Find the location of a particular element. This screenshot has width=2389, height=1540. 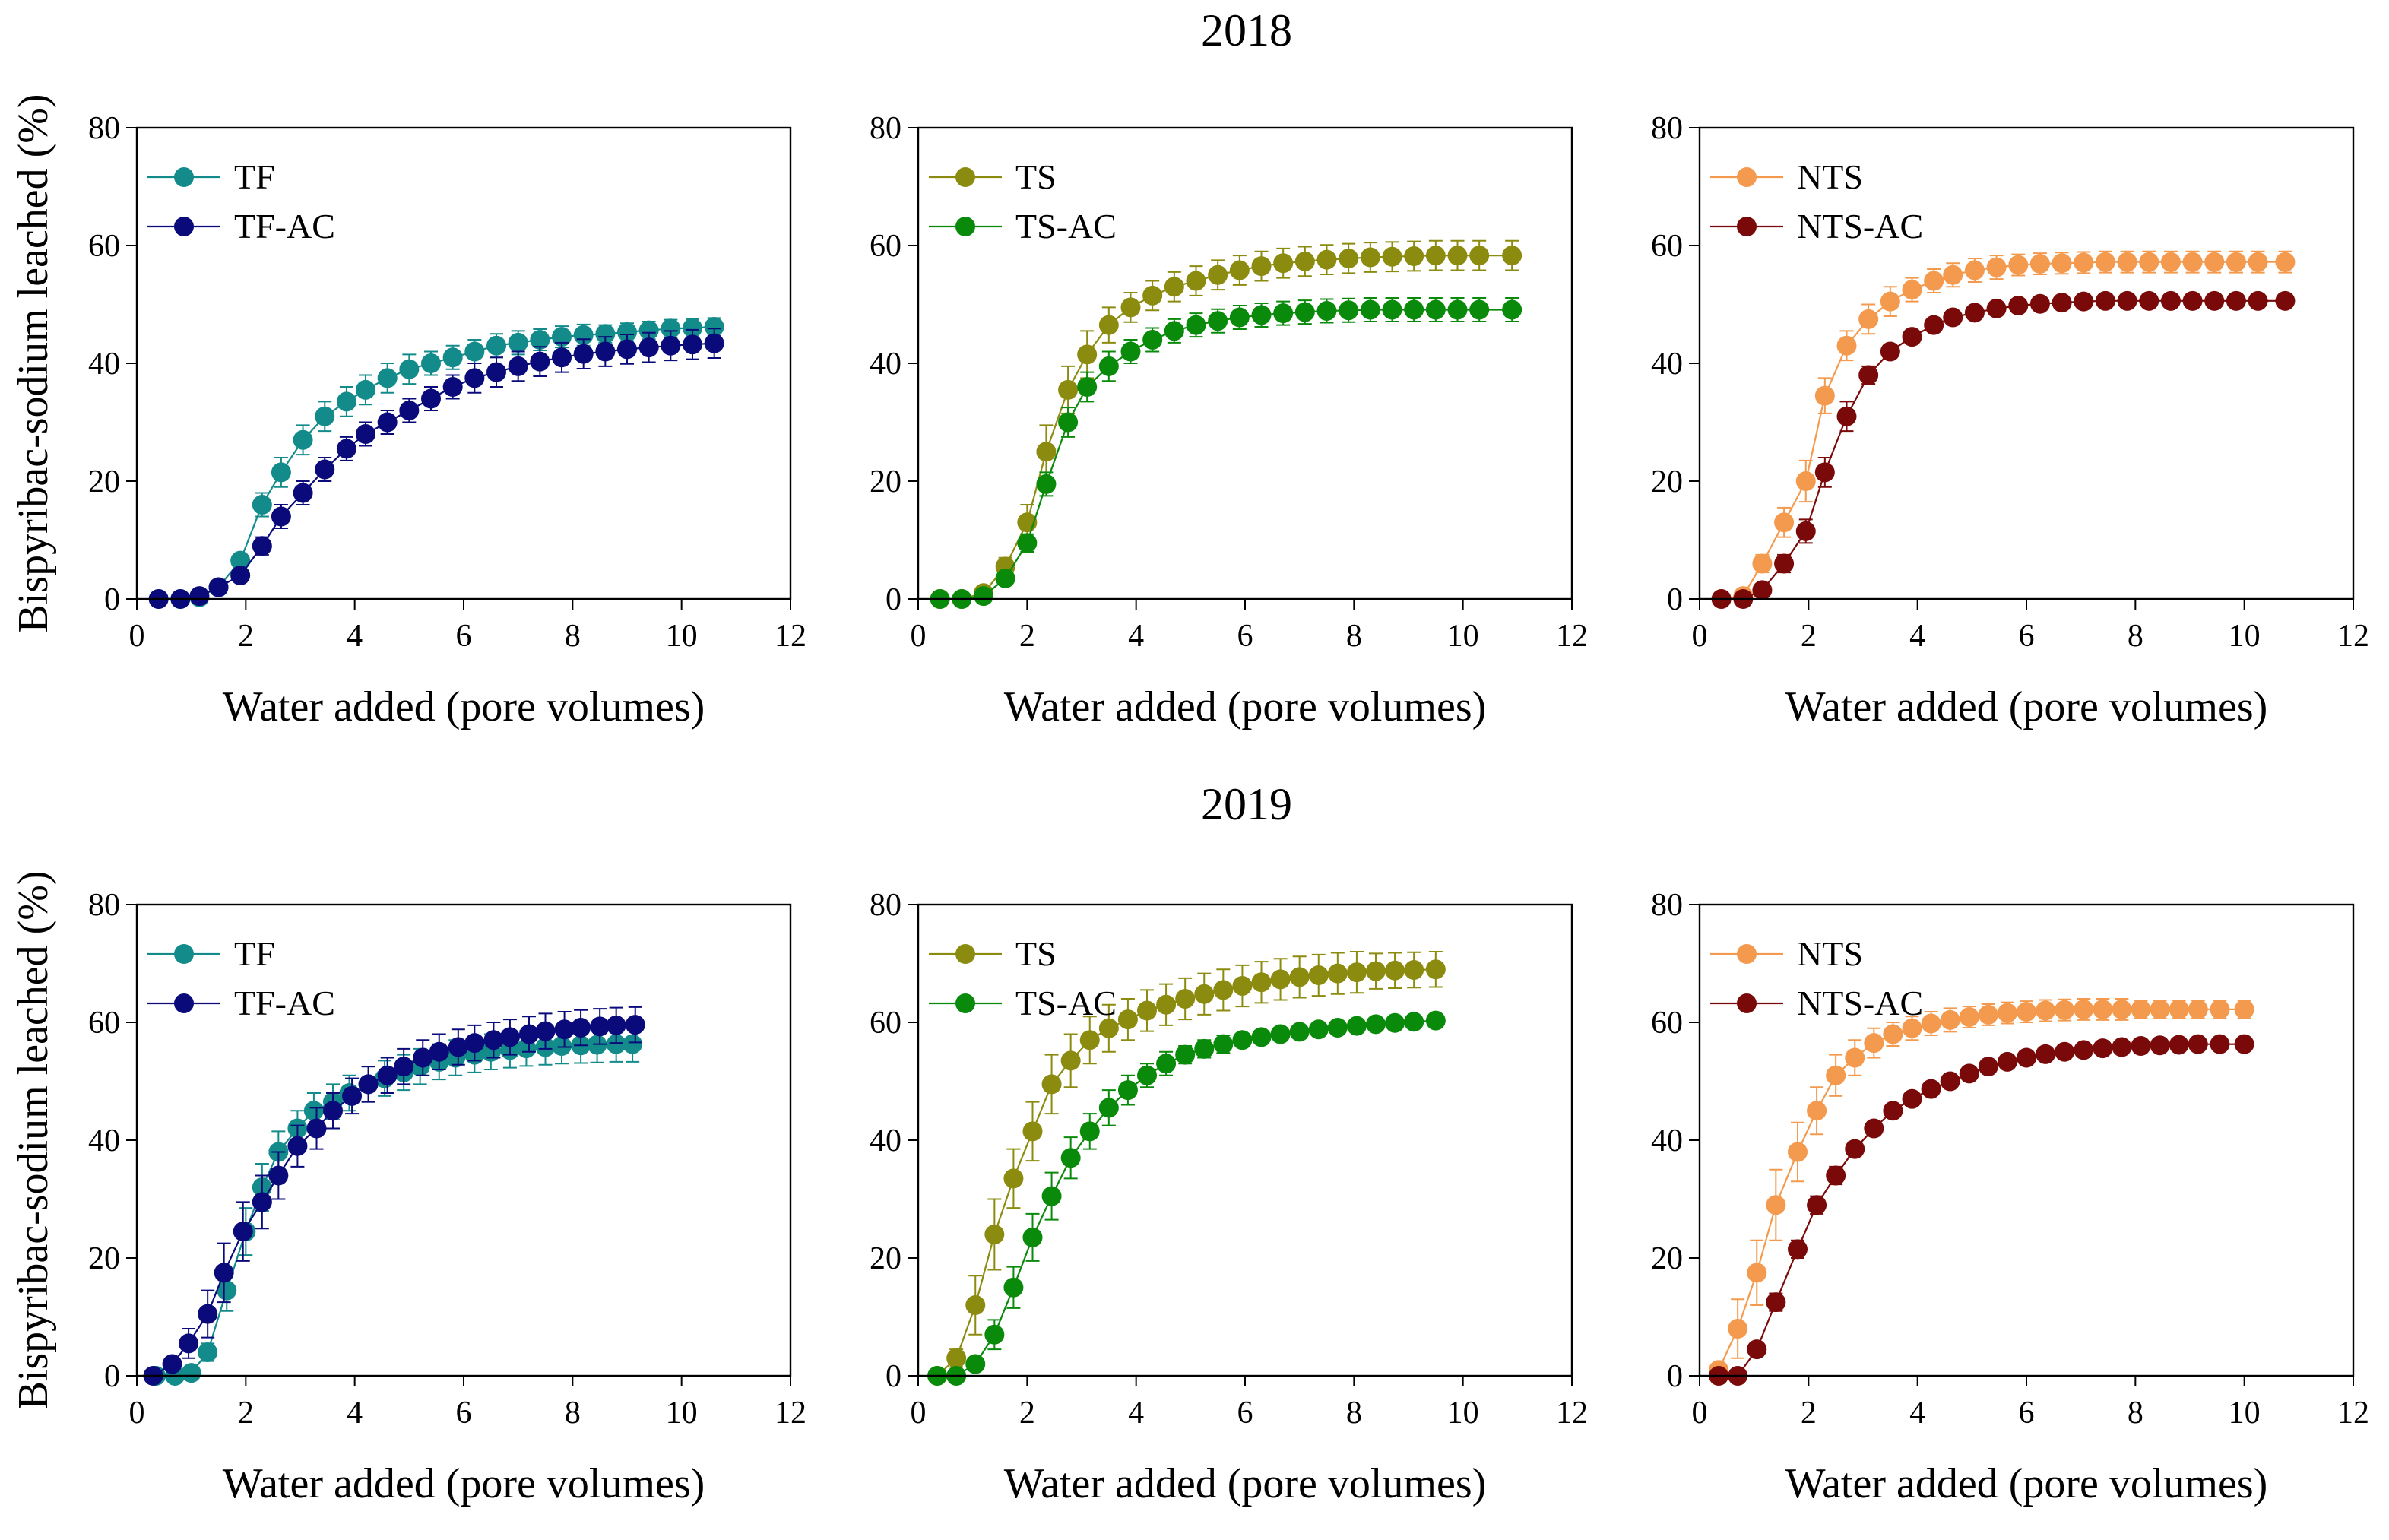

x-tick-label: 12 is located at coordinates (2353, 1413).